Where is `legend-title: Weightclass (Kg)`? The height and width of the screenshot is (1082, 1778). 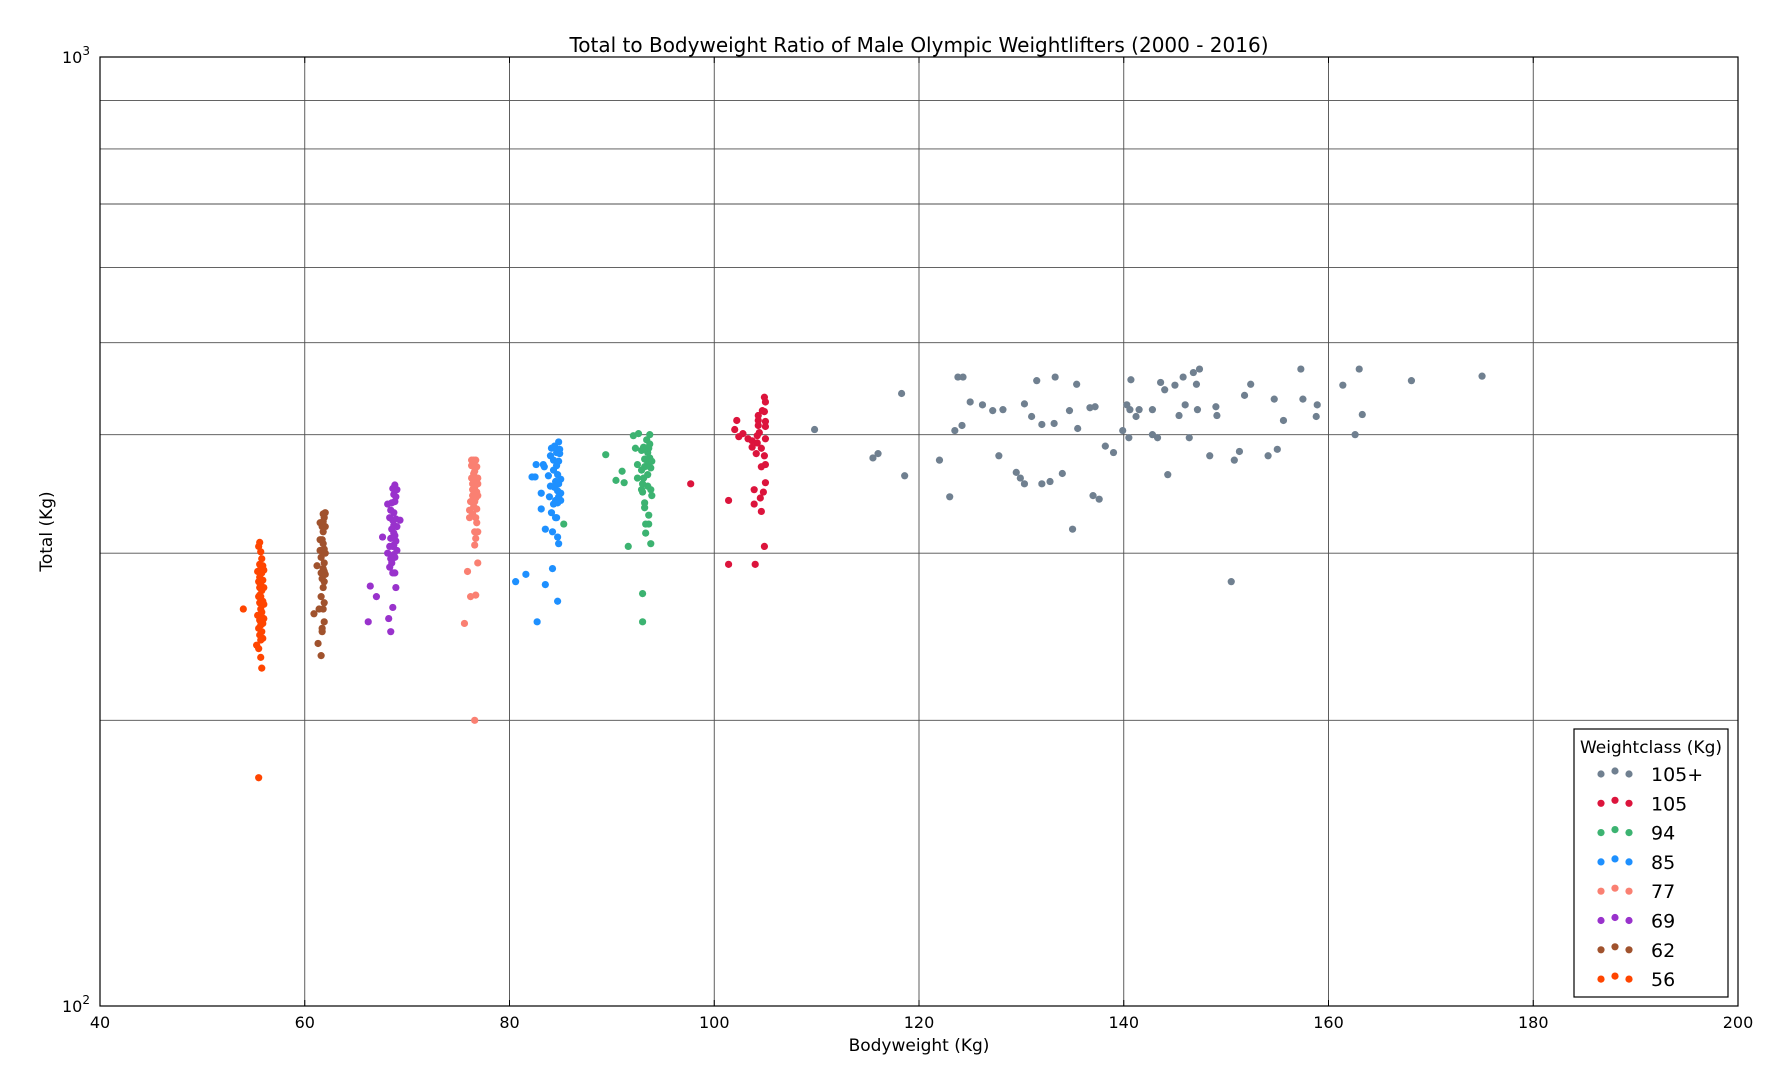
legend-title: Weightclass (Kg) is located at coordinates (1651, 748).